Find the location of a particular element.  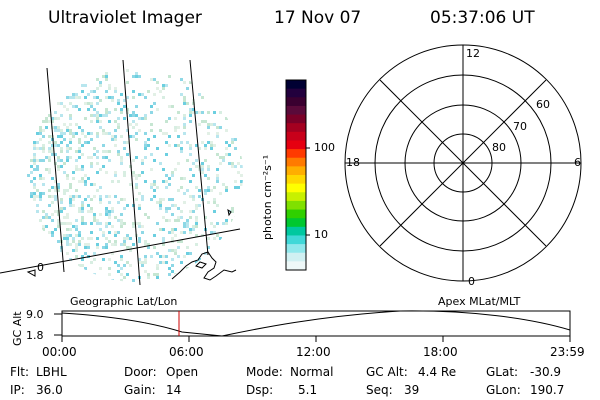

observation-date: 17 Nov 07 is located at coordinates (318, 18).